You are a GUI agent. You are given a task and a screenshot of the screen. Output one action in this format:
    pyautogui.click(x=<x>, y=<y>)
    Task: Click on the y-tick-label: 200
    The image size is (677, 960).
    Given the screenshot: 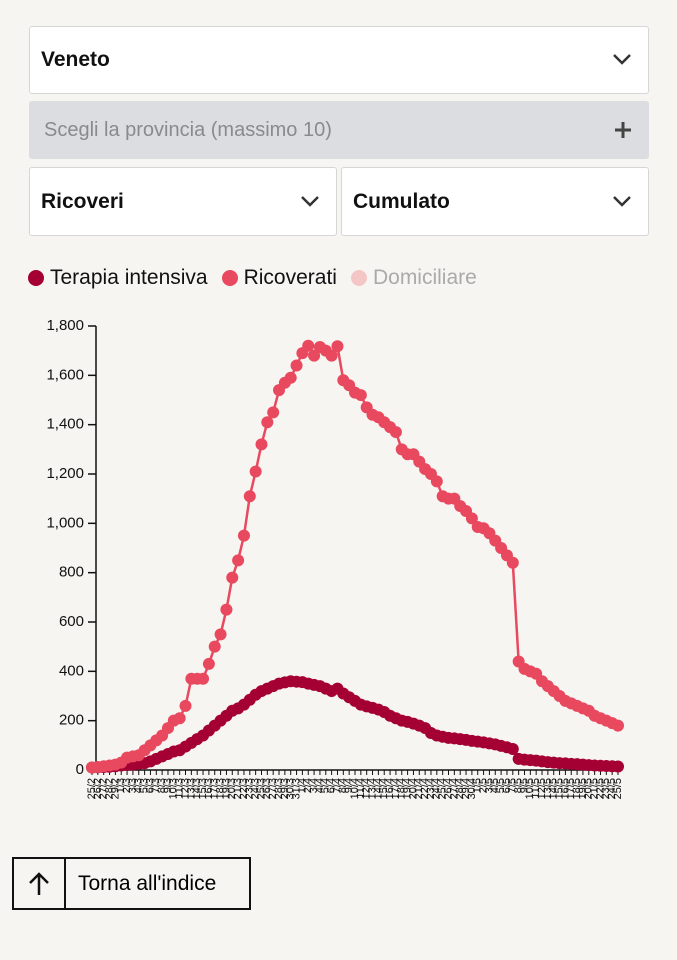 What is the action you would take?
    pyautogui.click(x=71, y=720)
    